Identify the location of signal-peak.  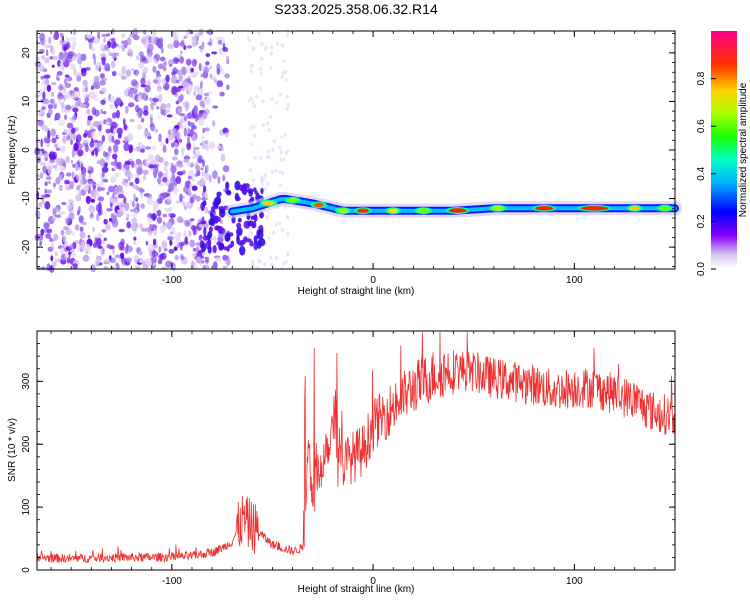
(423, 210).